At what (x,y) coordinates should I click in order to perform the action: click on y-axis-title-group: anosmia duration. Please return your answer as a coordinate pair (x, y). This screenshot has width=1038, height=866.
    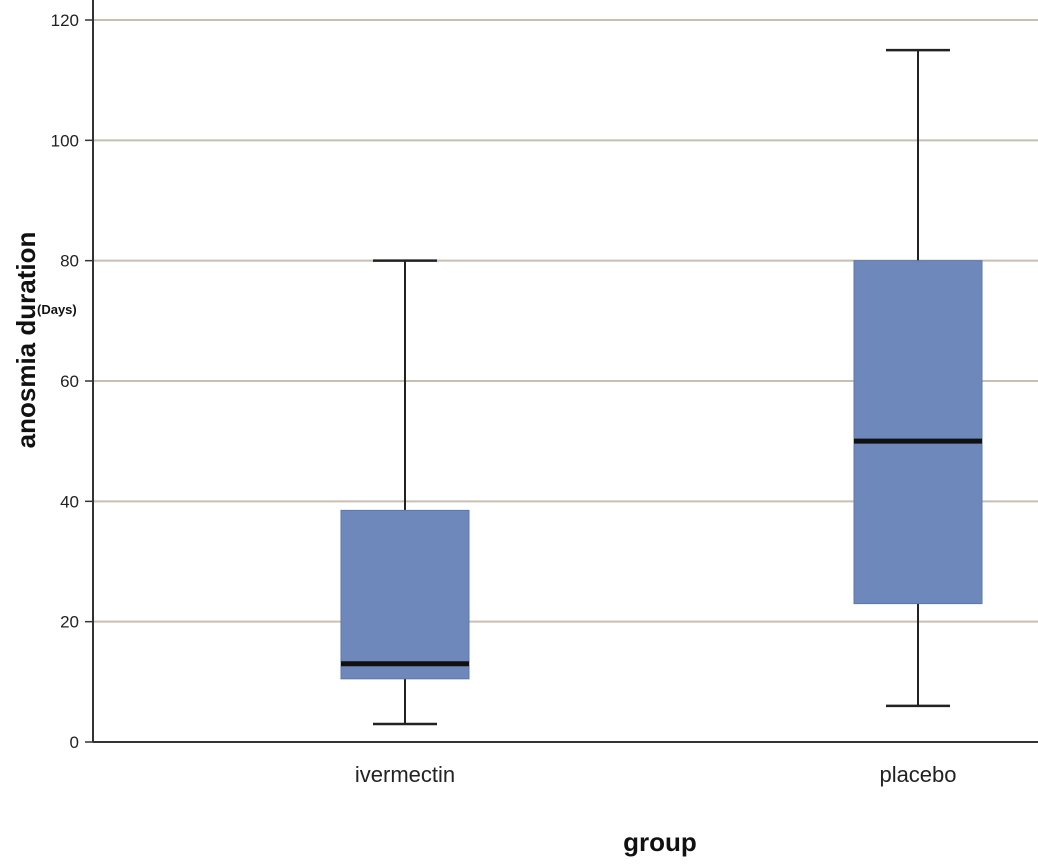
    Looking at the image, I should click on (26, 340).